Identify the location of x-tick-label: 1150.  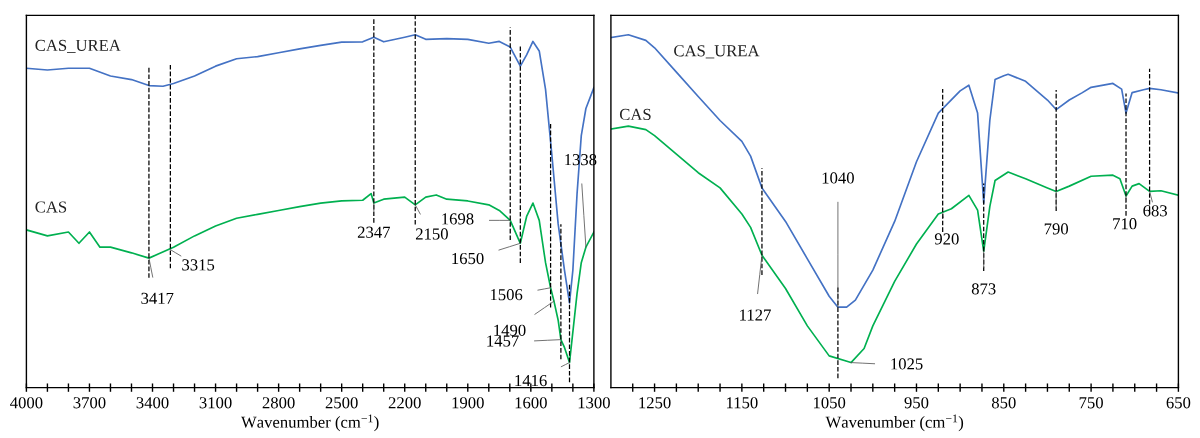
(742, 403).